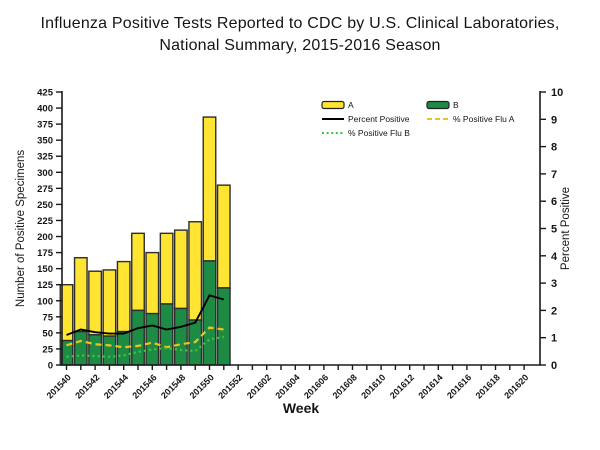 The image size is (600, 450). What do you see at coordinates (557, 93) in the screenshot?
I see `y-right-tick-label: 10` at bounding box center [557, 93].